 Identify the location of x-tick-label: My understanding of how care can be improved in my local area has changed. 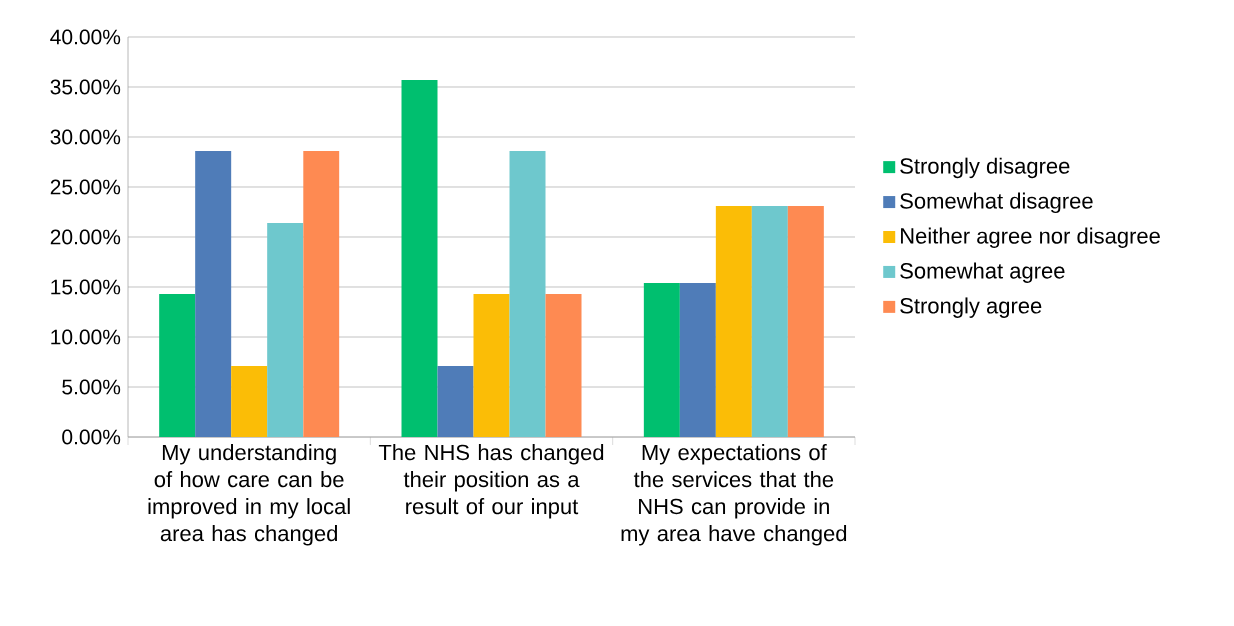
(249, 495).